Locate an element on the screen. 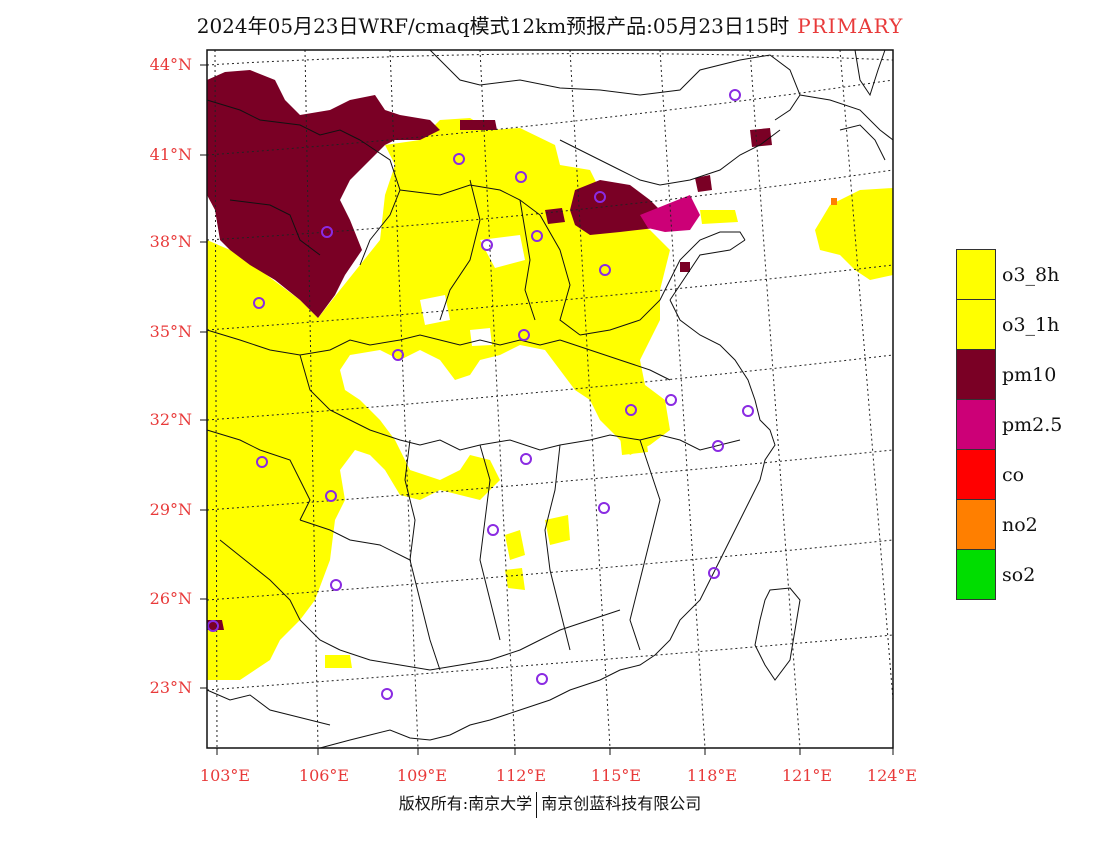 This screenshot has width=1100, height=850. lat-label: 29°N is located at coordinates (170, 509).